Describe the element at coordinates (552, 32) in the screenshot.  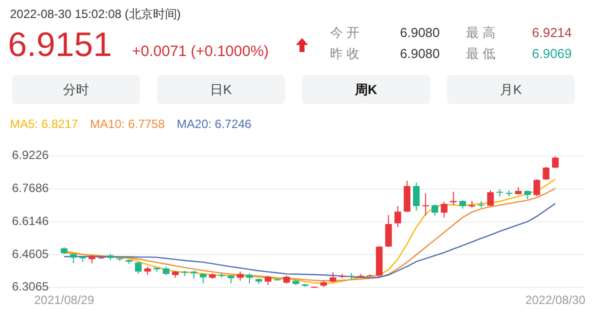
I see `text: 6.9214` at that location.